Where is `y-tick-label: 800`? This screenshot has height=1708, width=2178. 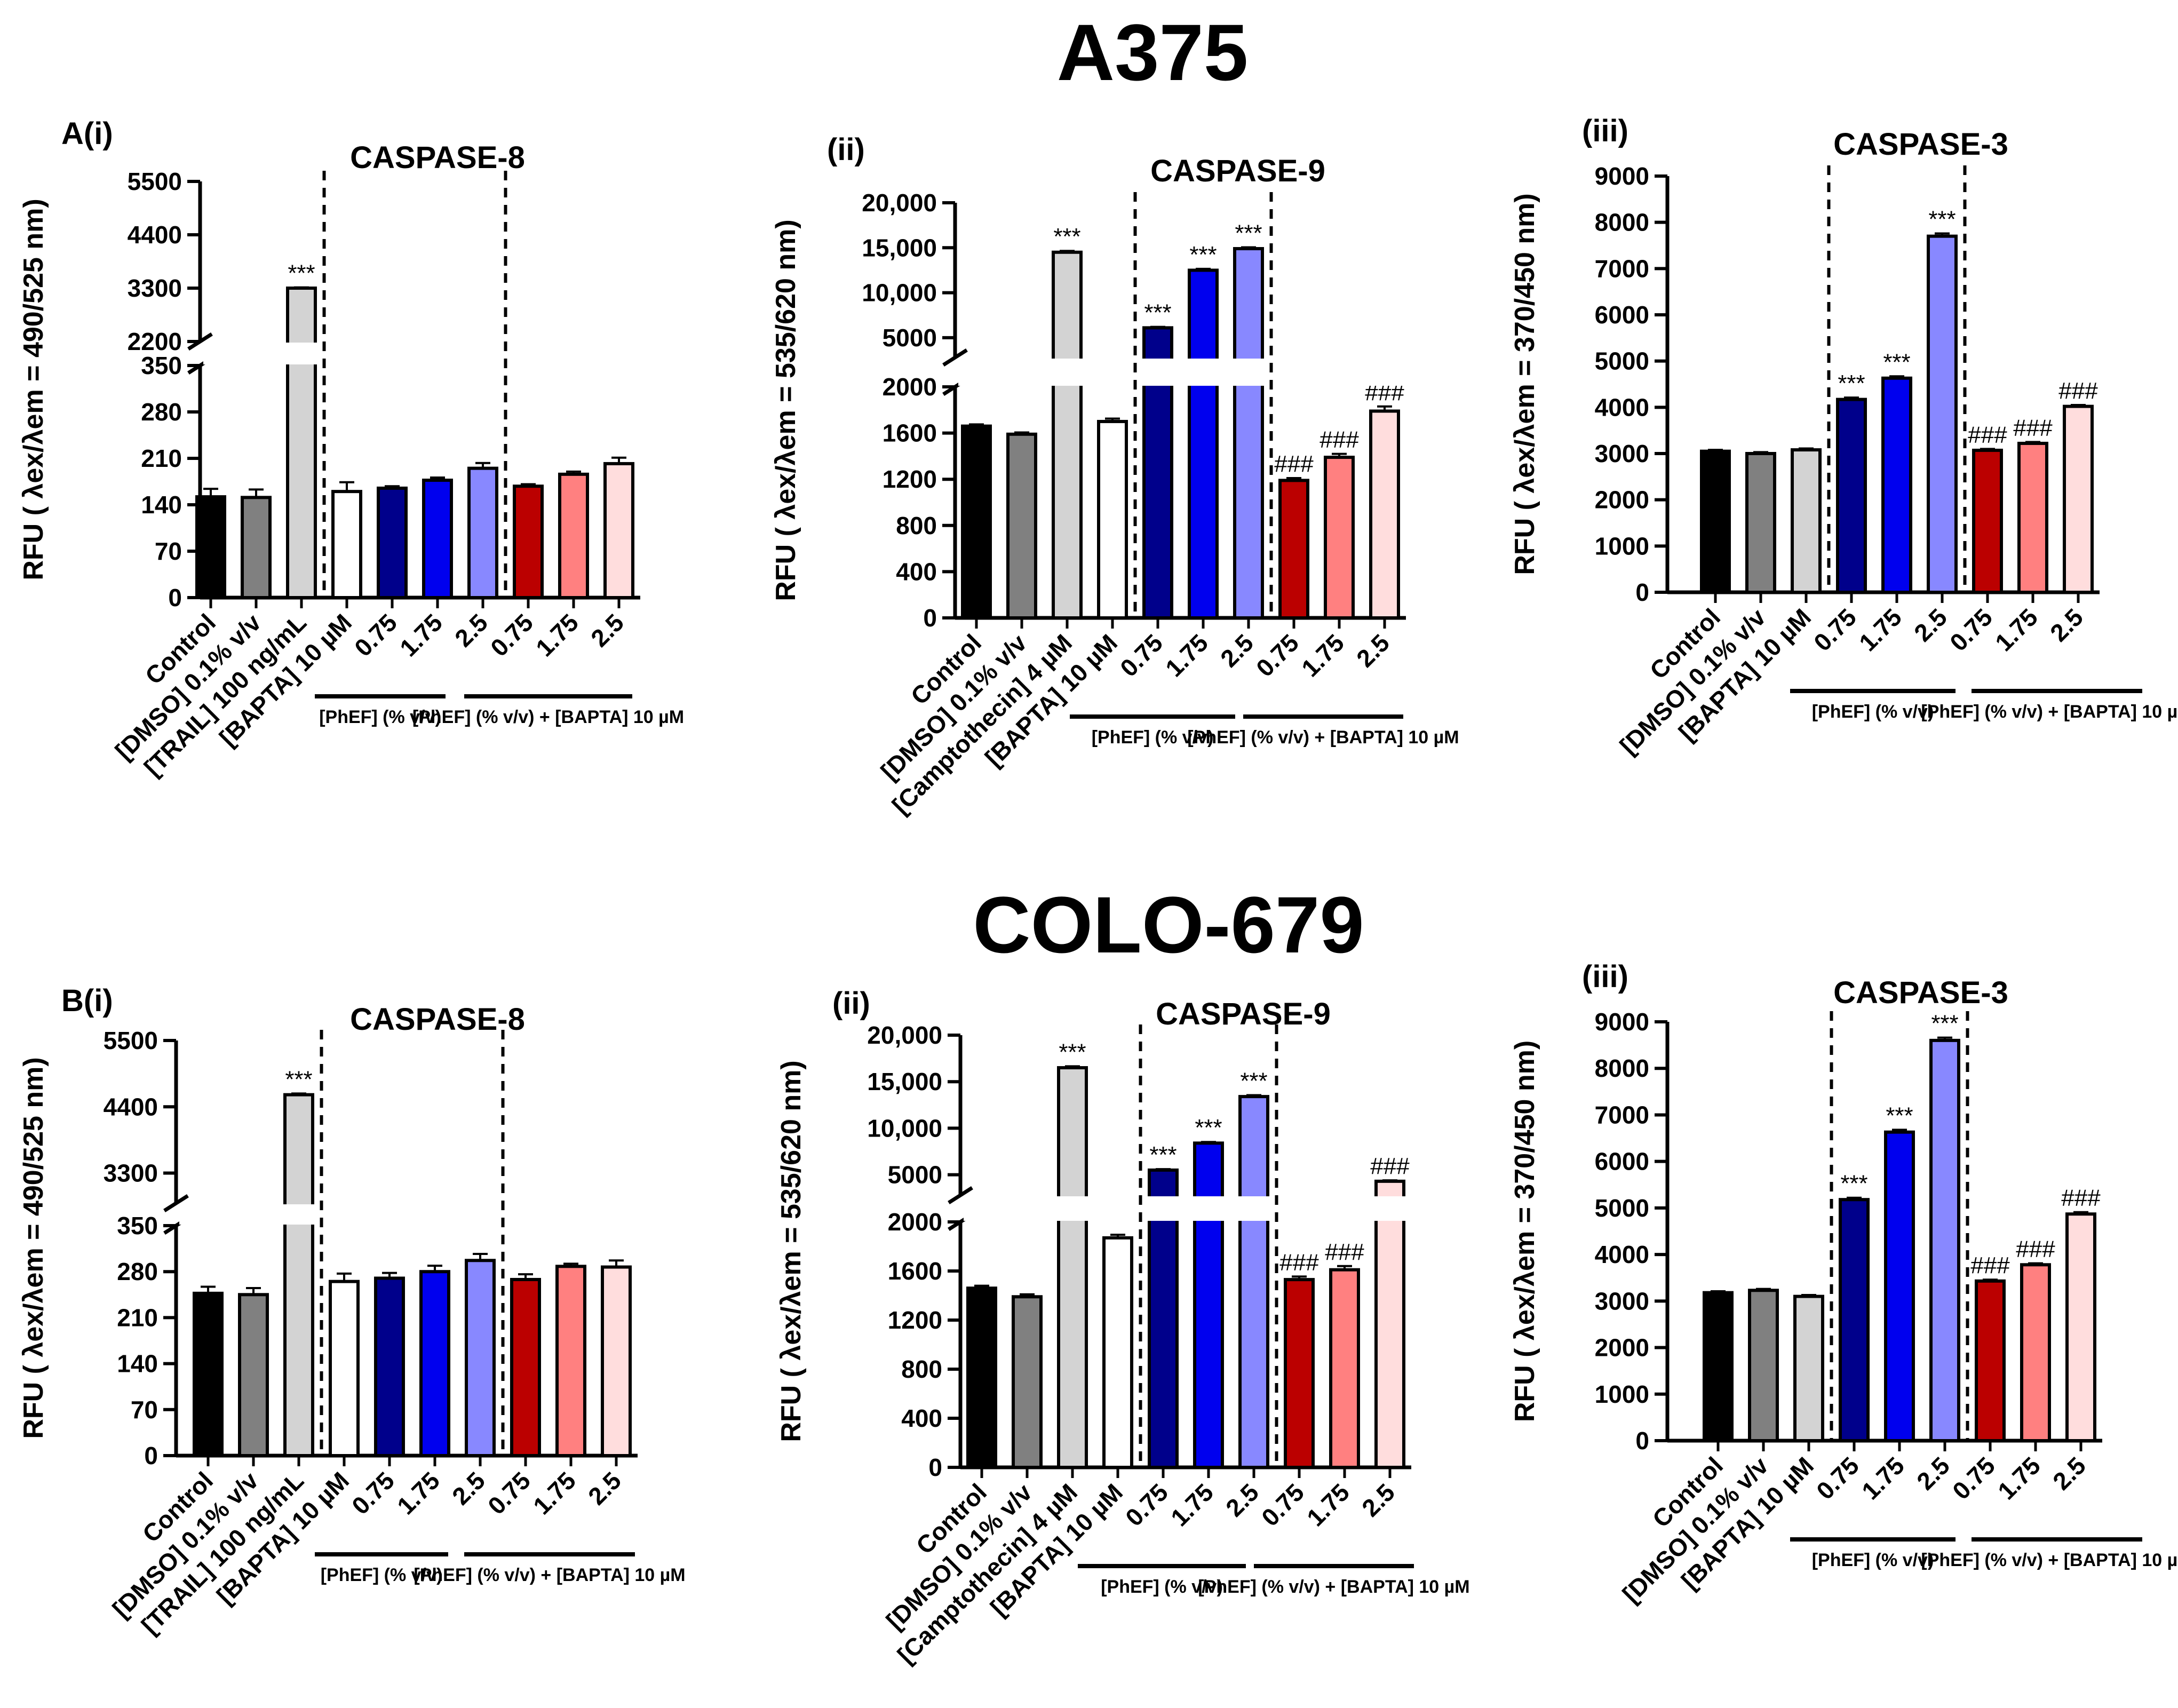
y-tick-label: 800 is located at coordinates (922, 1369).